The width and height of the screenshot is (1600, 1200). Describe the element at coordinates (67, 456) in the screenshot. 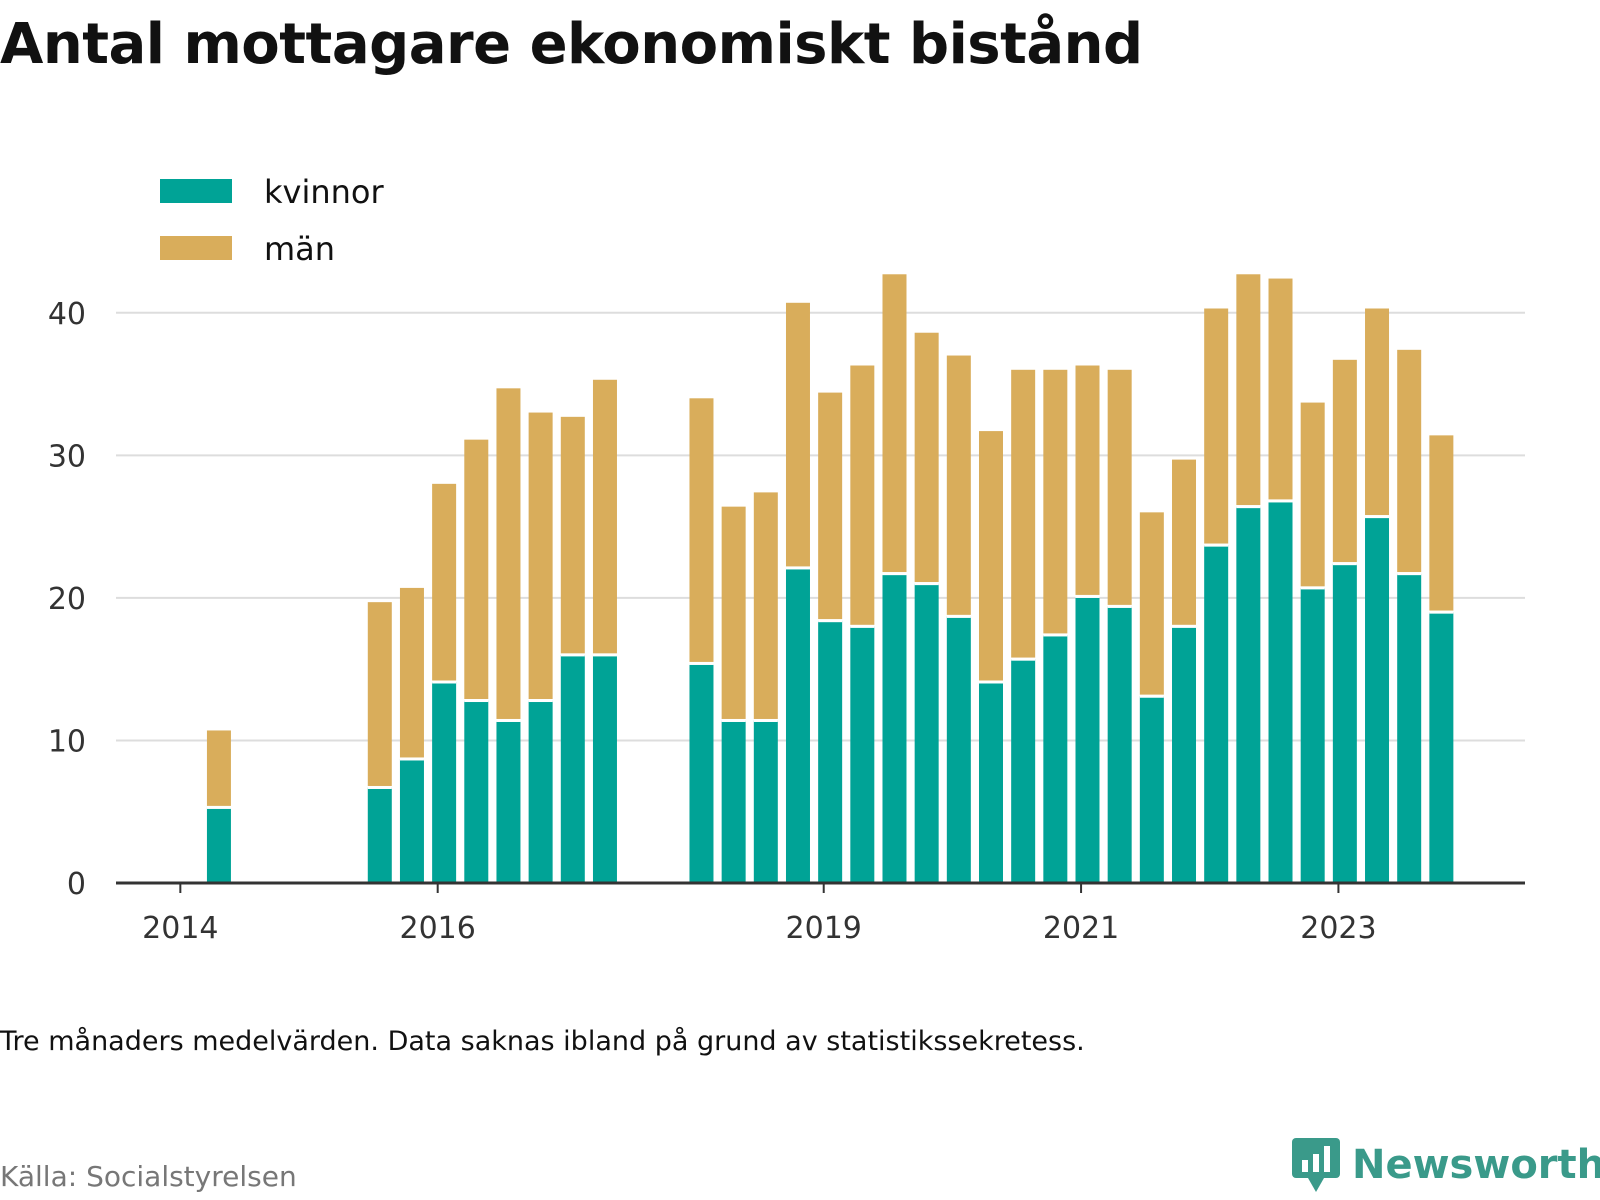

I see `y-tick-label: 30` at that location.